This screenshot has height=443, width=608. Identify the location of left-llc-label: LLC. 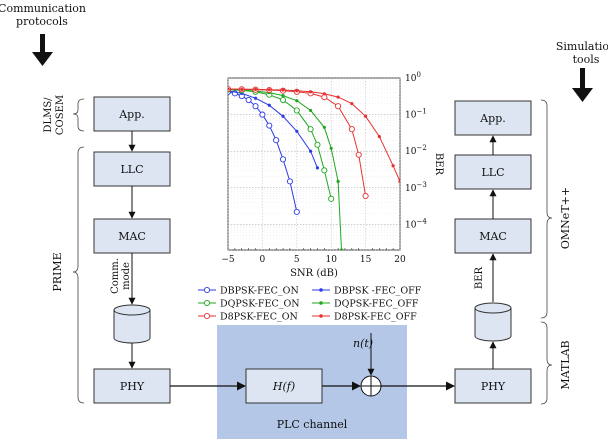
(131, 169).